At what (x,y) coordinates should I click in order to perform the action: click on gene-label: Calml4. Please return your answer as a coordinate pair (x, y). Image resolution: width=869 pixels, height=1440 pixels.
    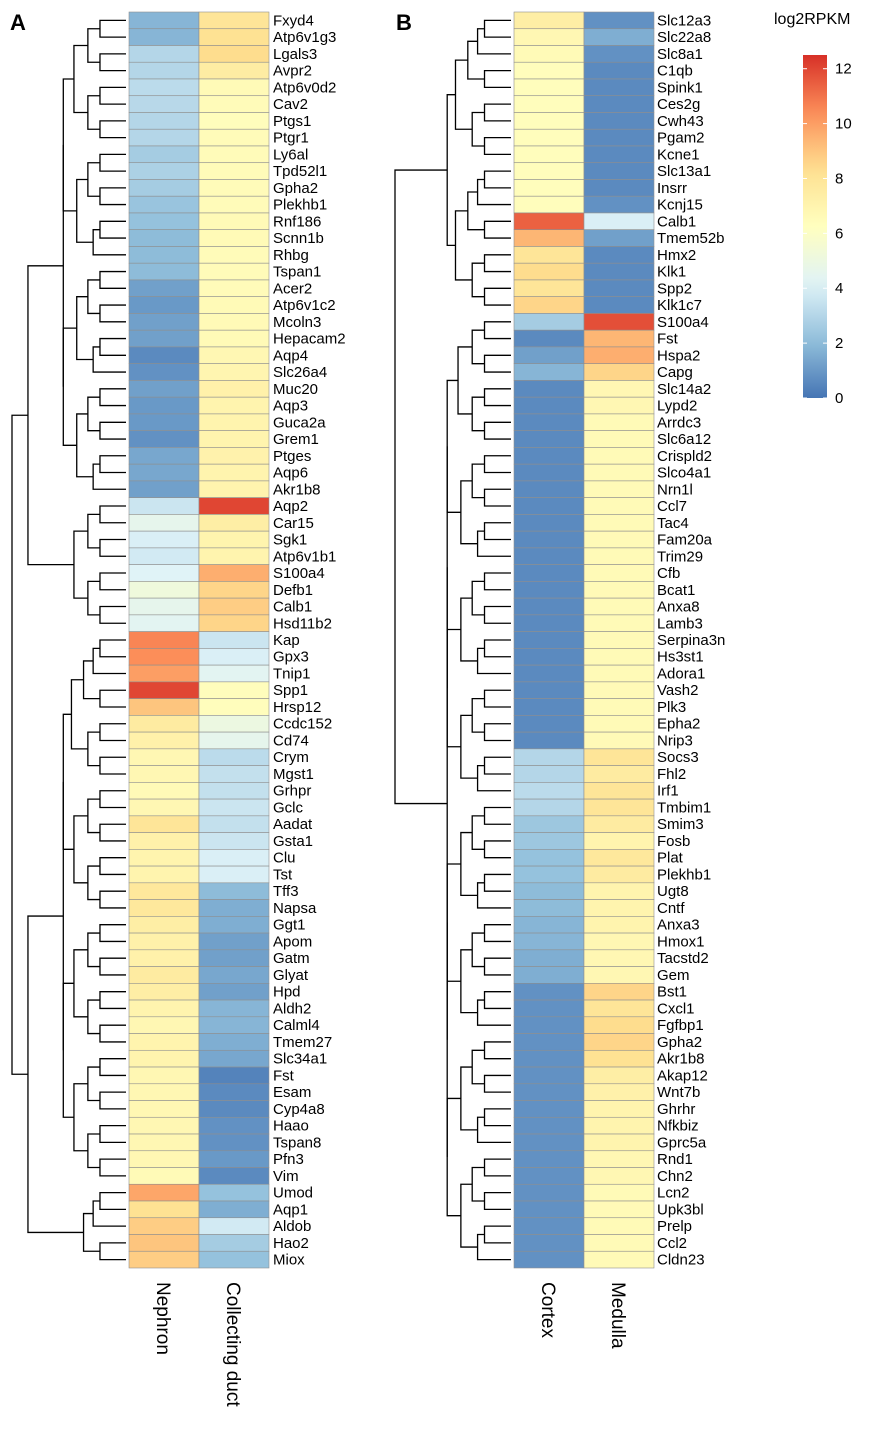
    Looking at the image, I should click on (296, 1025).